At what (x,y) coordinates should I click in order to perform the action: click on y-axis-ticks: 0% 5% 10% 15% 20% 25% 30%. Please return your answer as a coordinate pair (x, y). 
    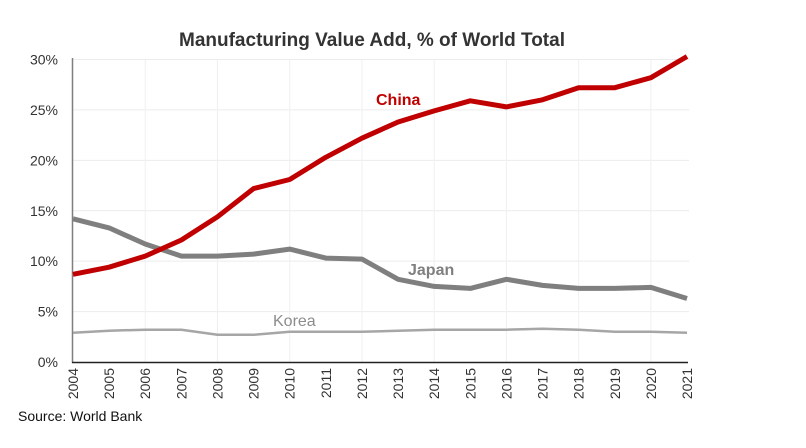
    Looking at the image, I should click on (44, 211).